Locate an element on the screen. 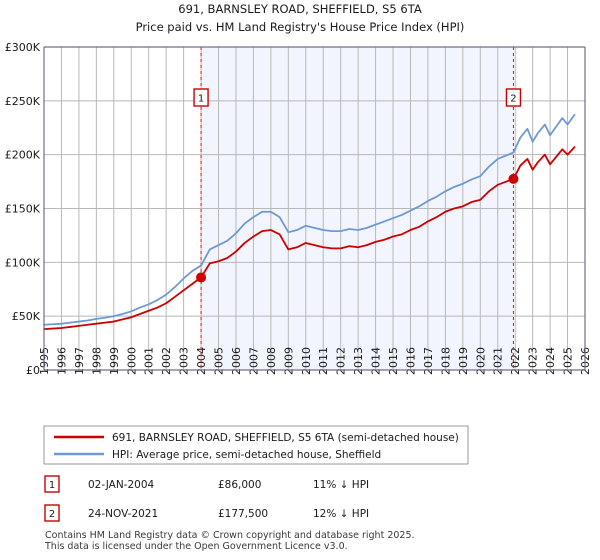 This screenshot has width=600, height=560. y-axis-ticks: £0 £50K £100K £150K £200K £250K £300K is located at coordinates (23, 209).